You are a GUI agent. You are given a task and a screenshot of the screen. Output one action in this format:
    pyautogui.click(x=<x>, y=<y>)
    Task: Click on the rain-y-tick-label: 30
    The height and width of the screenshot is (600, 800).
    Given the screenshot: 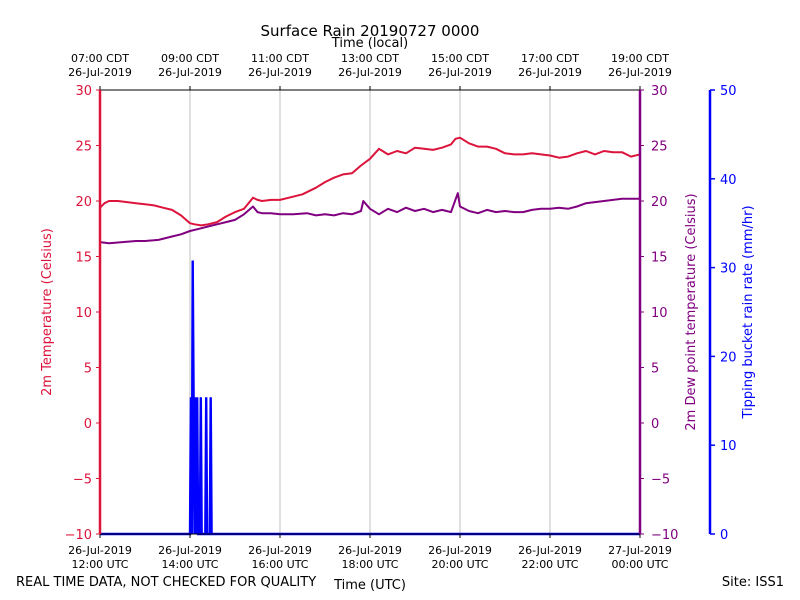 What is the action you would take?
    pyautogui.click(x=728, y=269)
    